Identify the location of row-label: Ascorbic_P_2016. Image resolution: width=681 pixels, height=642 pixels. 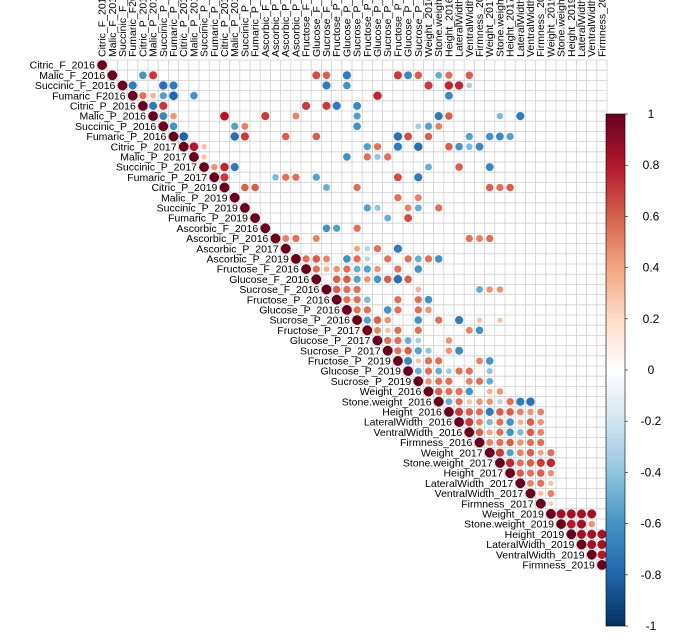
(227, 239).